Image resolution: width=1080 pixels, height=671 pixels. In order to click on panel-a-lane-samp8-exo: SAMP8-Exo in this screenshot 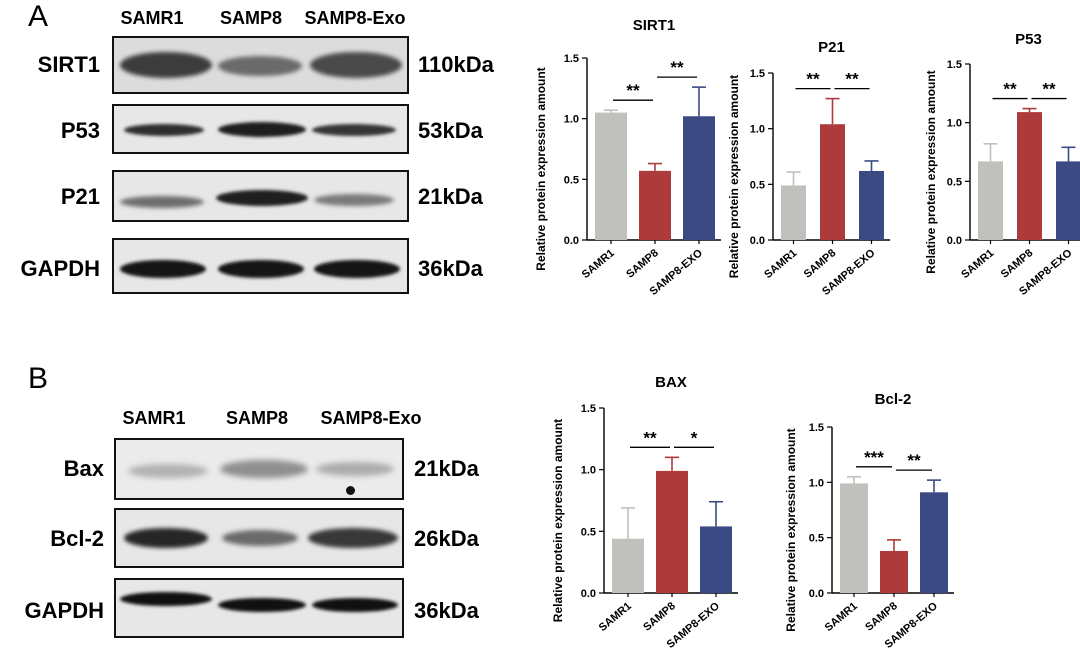, I will do `click(355, 18)`.